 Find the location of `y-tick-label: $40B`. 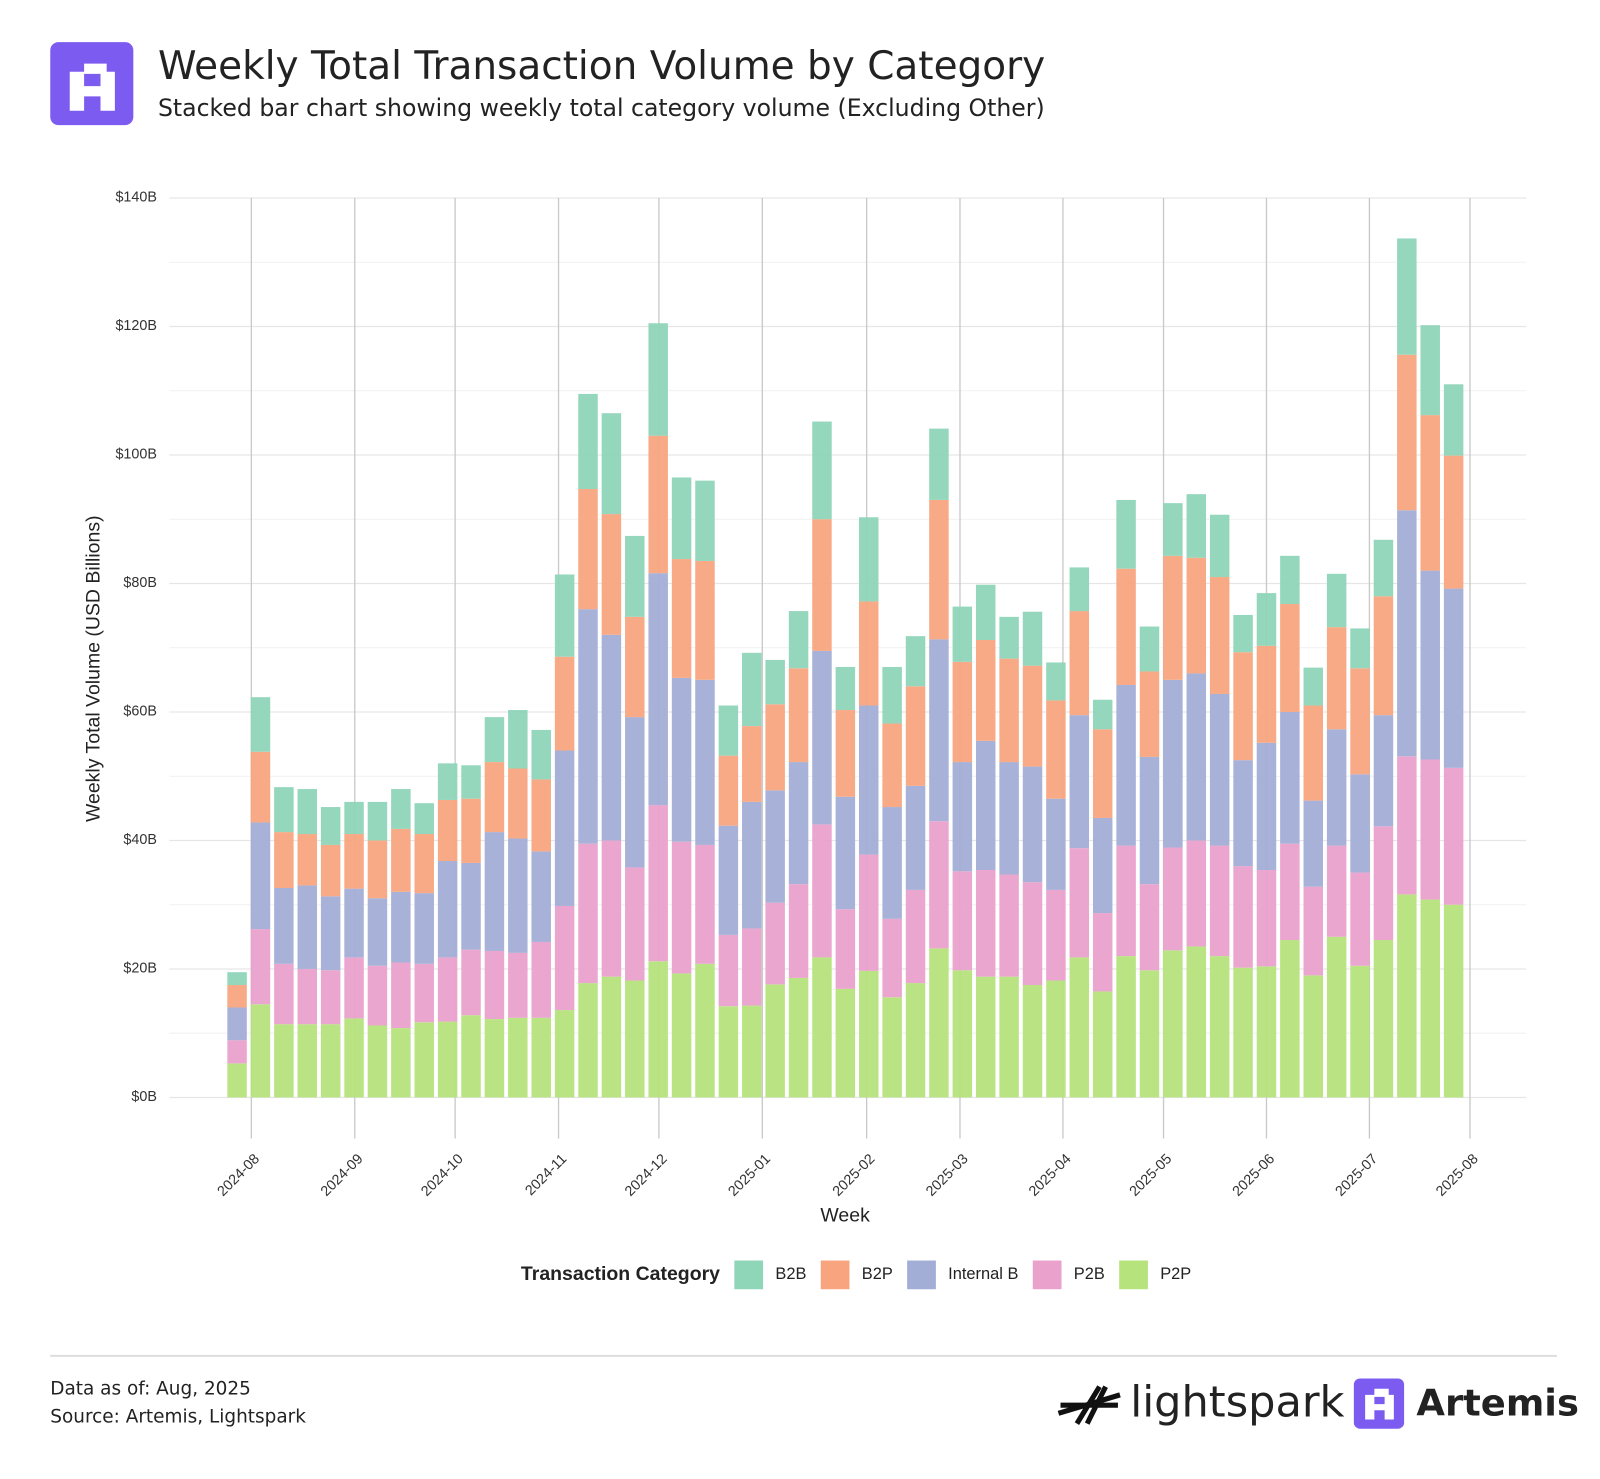

y-tick-label: $40B is located at coordinates (140, 840).